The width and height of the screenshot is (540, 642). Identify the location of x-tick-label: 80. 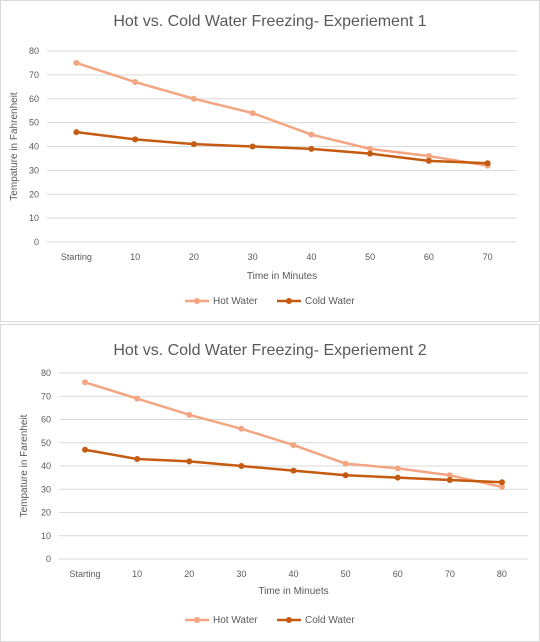
(502, 574).